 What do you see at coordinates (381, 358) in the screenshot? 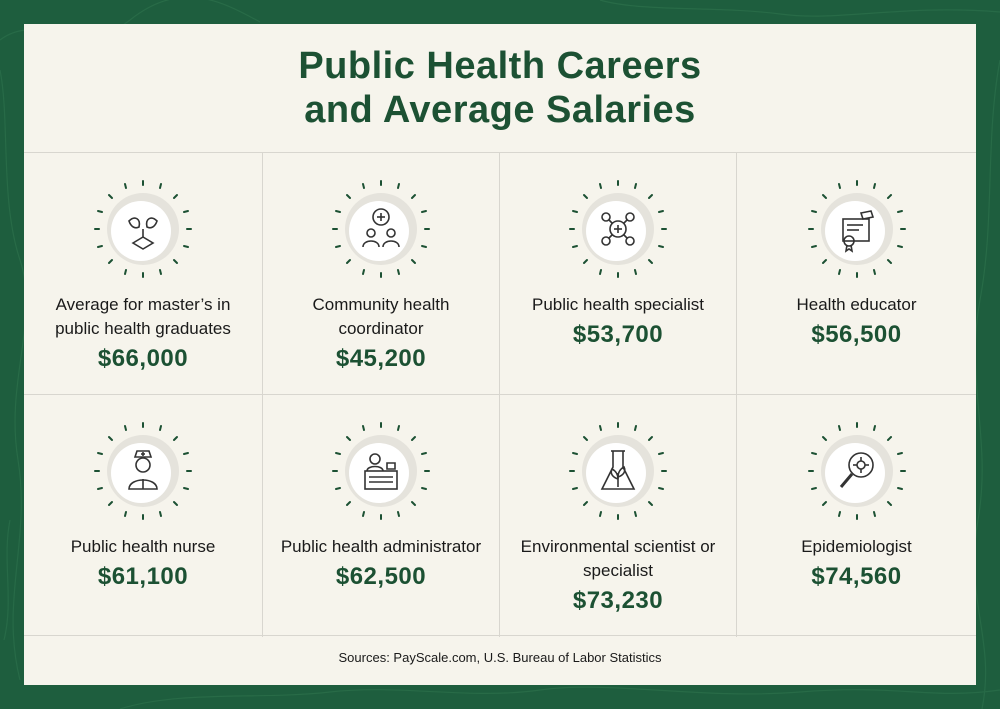
I see `career-salary: $45,200` at bounding box center [381, 358].